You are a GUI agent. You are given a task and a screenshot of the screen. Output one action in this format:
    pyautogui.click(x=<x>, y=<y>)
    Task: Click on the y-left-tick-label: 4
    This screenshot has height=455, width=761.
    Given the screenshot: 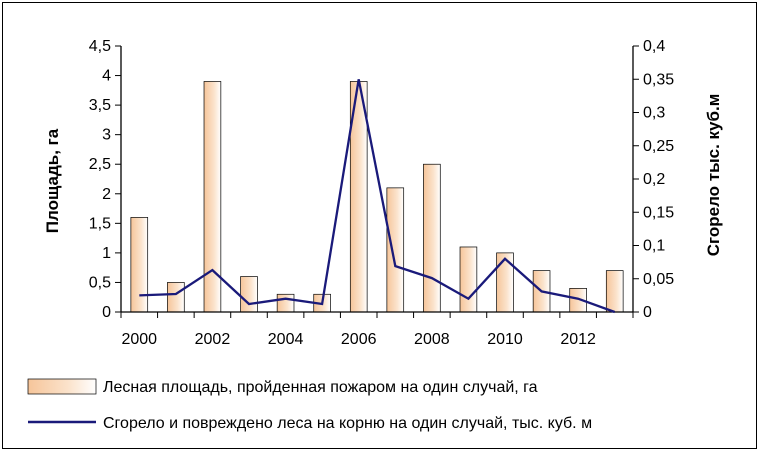 What is the action you would take?
    pyautogui.click(x=106, y=76)
    